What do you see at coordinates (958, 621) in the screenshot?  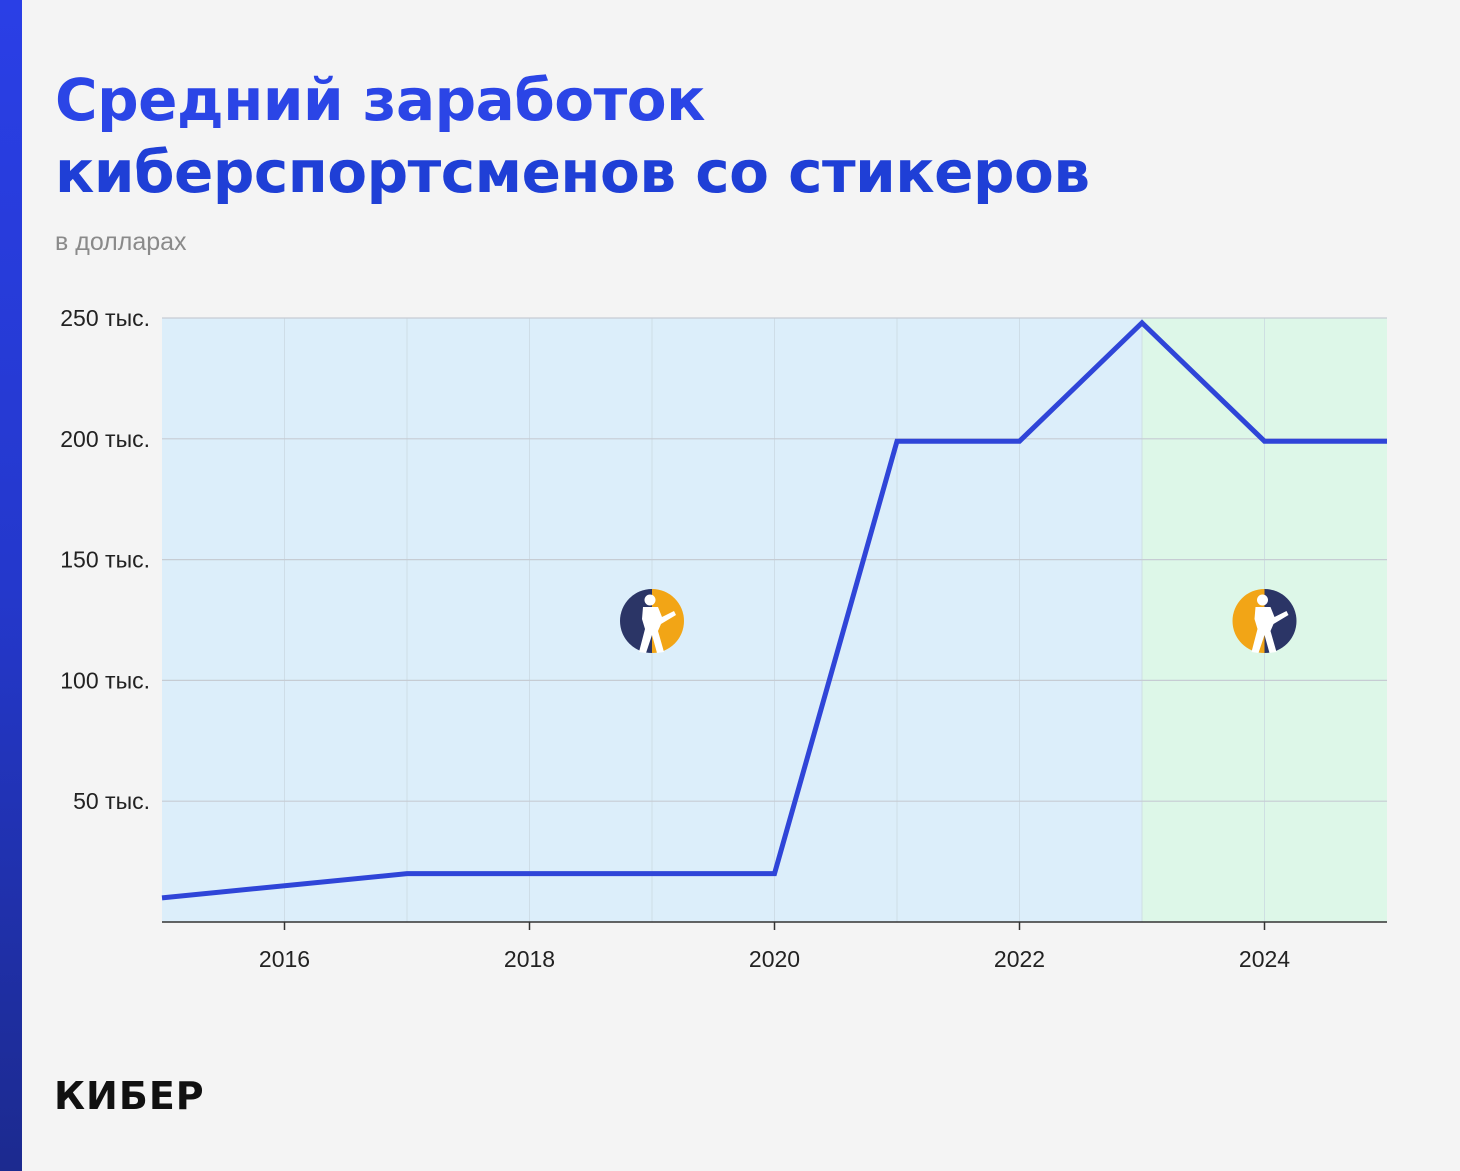 I see `chart-icons` at bounding box center [958, 621].